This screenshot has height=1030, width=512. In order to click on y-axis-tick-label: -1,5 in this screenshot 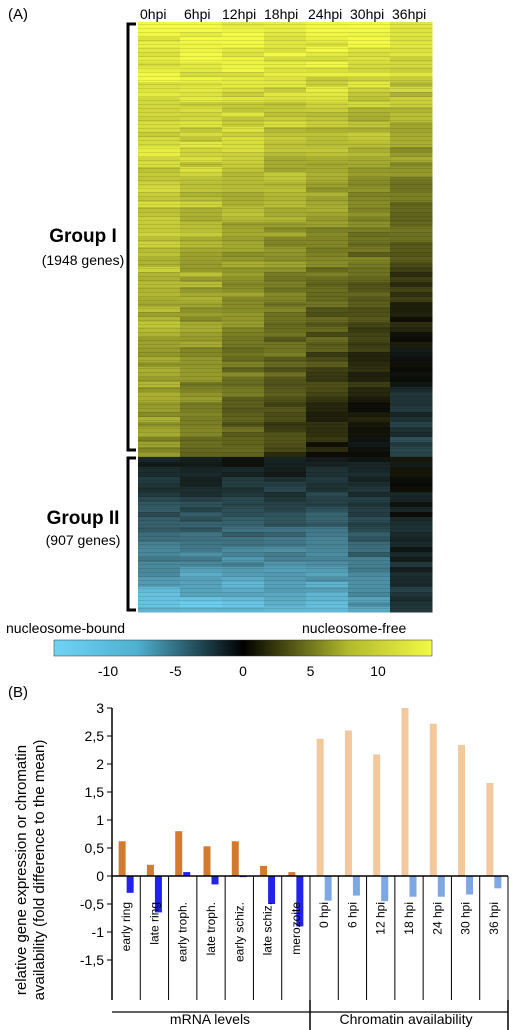, I will do `click(92, 960)`.